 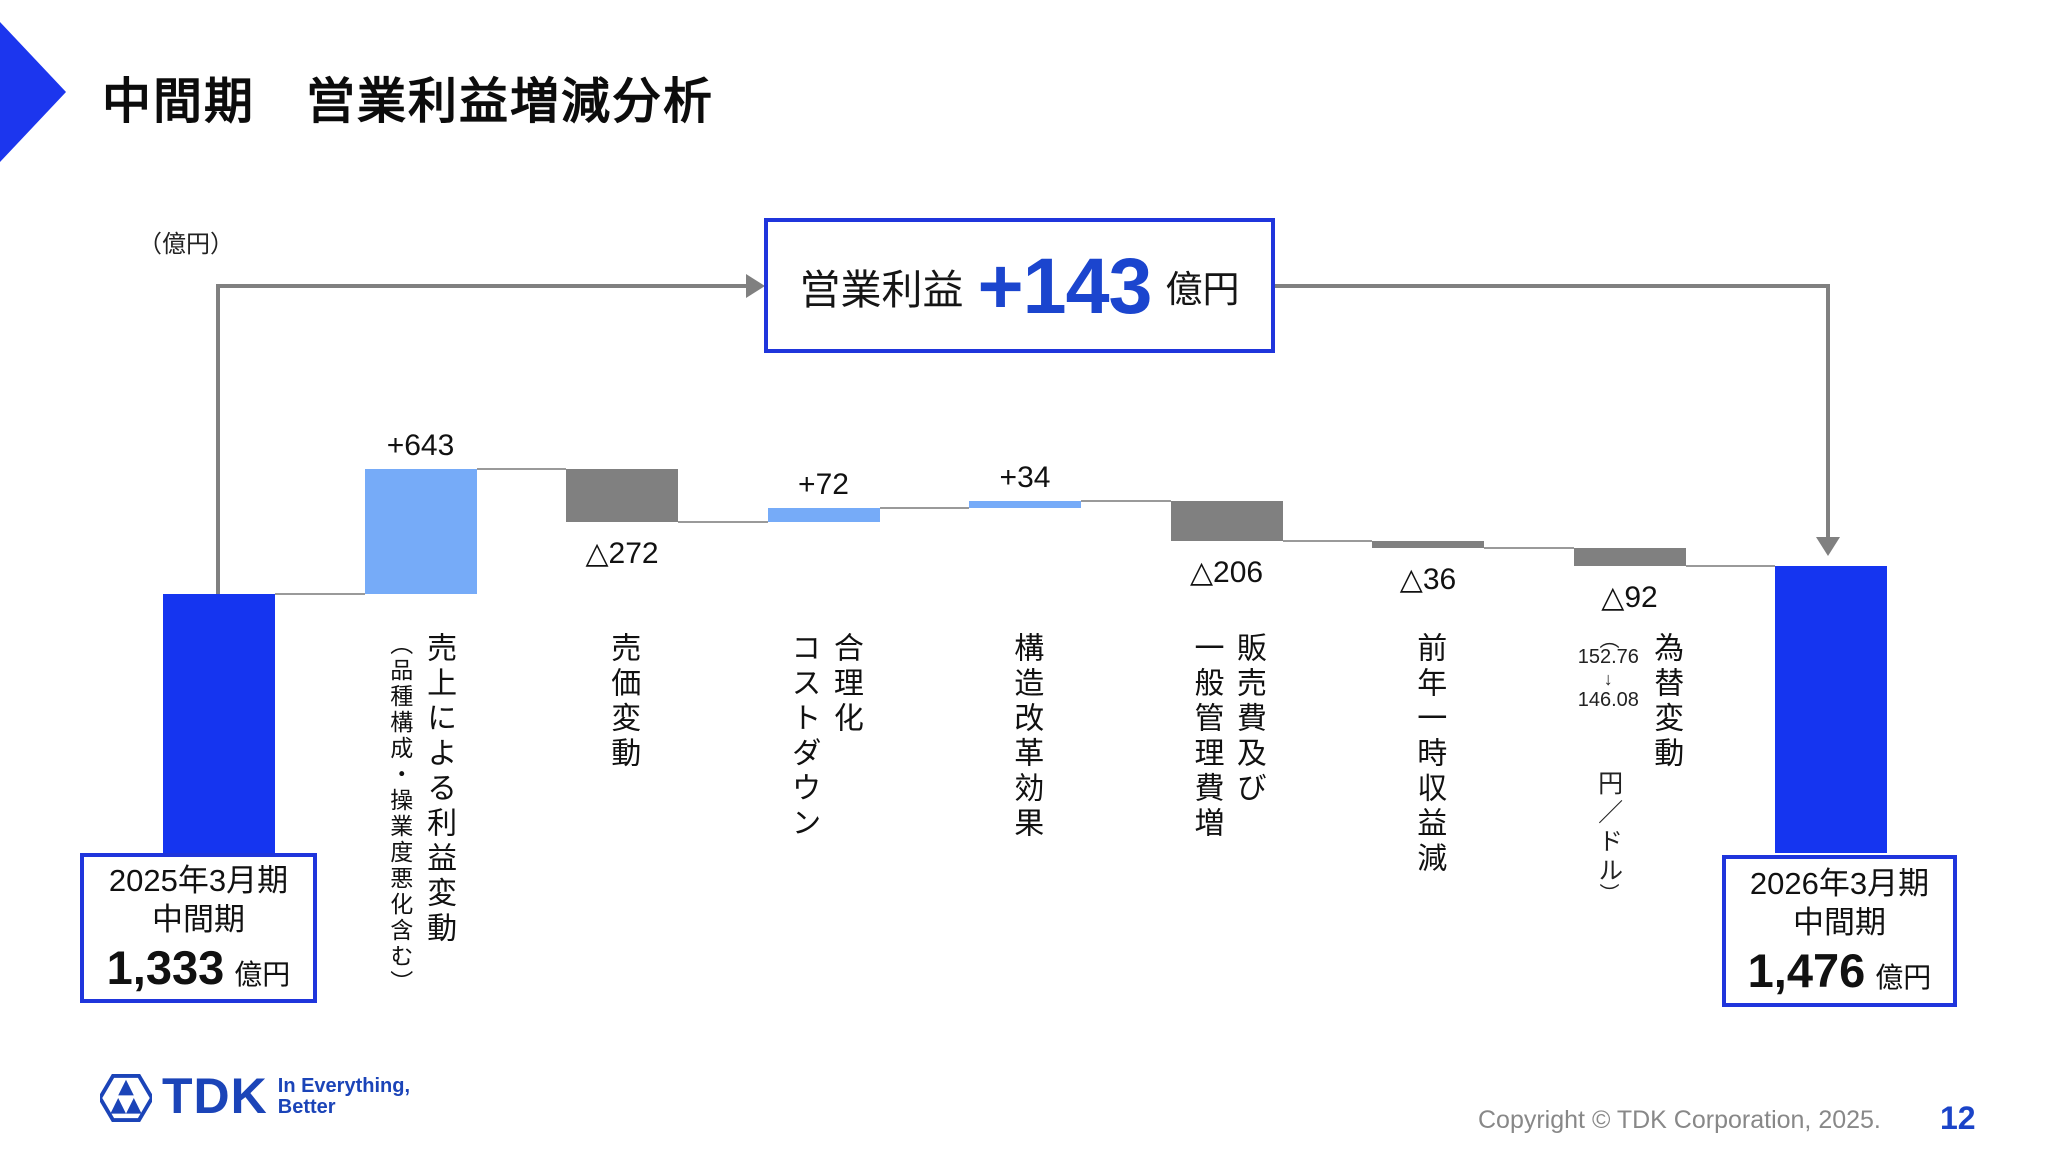 I want to click on arrow-down-head-icon, so click(x=1828, y=546).